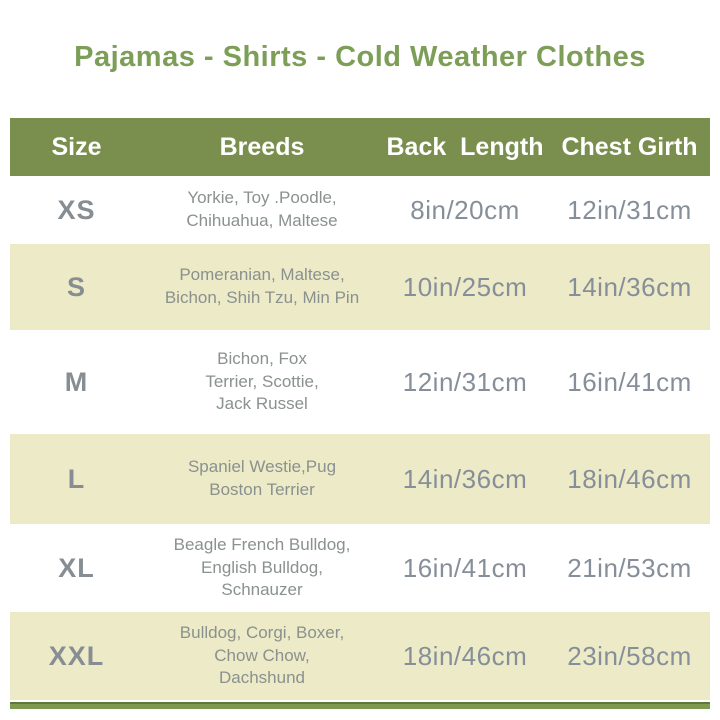 The width and height of the screenshot is (720, 720). Describe the element at coordinates (262, 146) in the screenshot. I see `header-cell-breeds: Breeds` at that location.